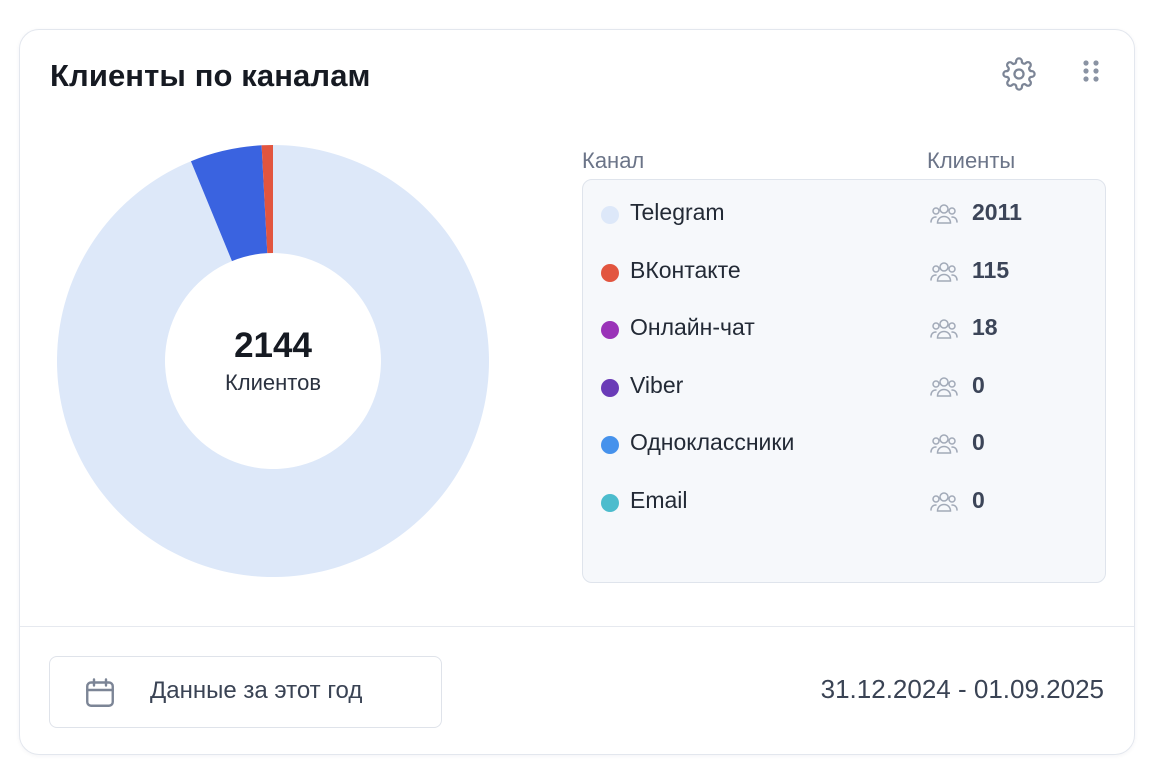 The width and height of the screenshot is (1164, 776). I want to click on legend-channel-name: Онлайн-чат, so click(692, 327).